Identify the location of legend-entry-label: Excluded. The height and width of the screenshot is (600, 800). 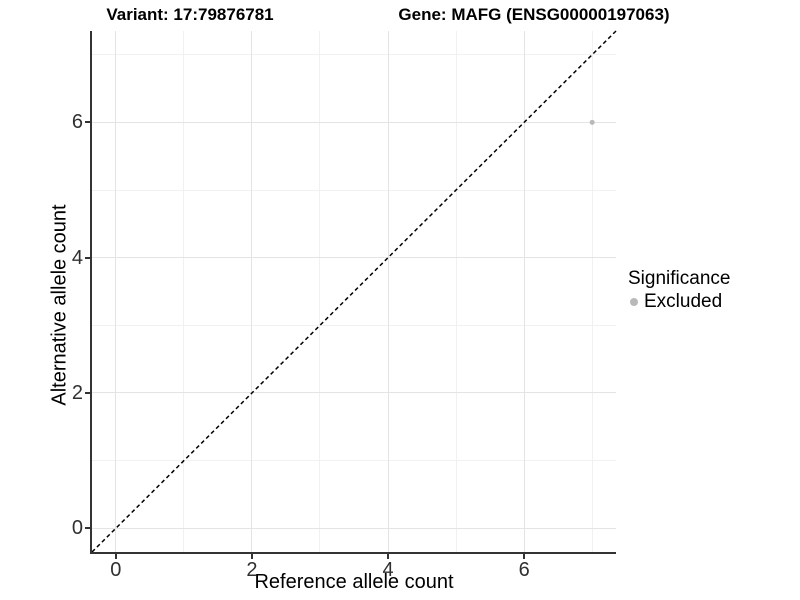
(683, 301).